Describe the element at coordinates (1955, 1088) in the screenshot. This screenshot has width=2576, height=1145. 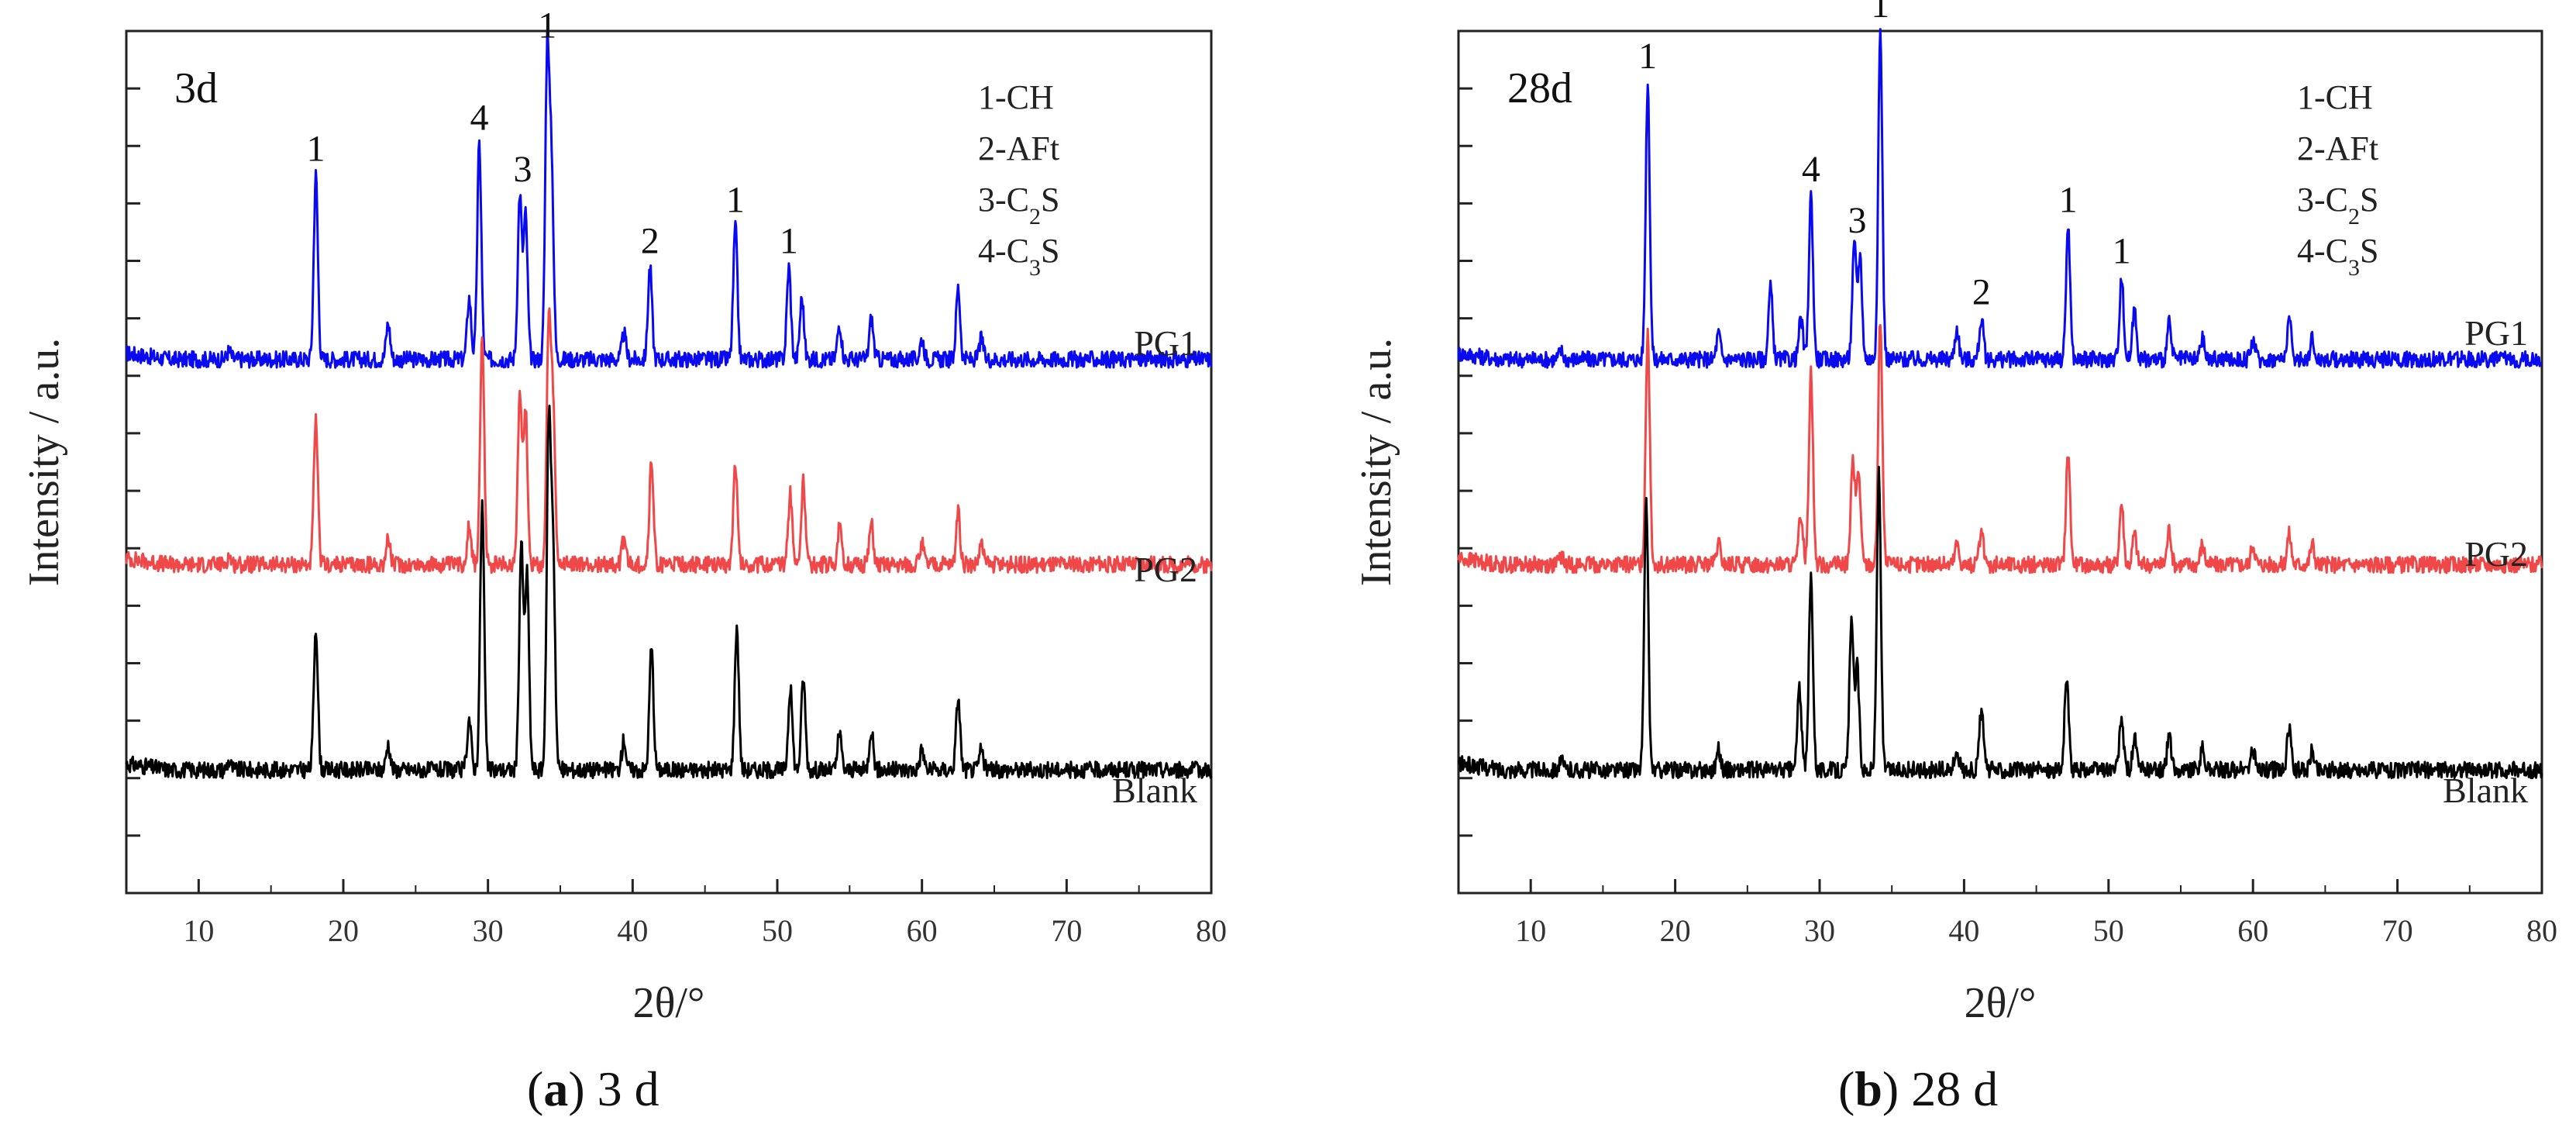
I see `caption-text: 28 d` at that location.